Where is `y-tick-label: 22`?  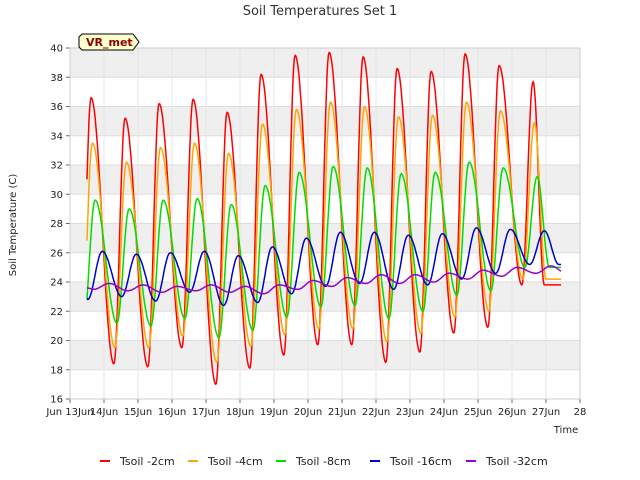 y-tick-label: 22 is located at coordinates (56, 312).